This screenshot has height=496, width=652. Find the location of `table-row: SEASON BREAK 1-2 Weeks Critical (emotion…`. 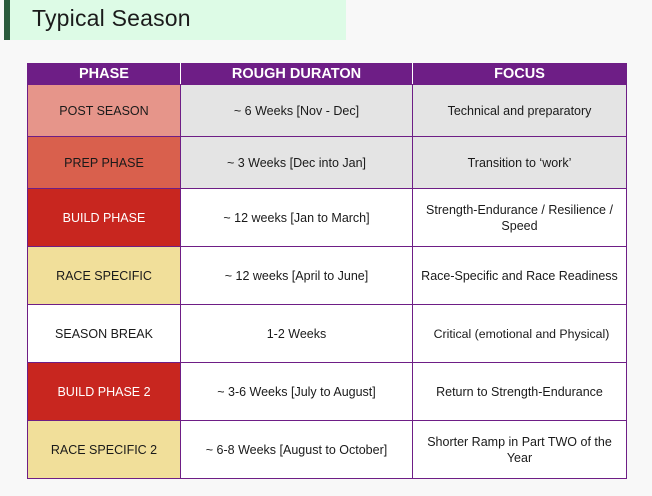

table-row: SEASON BREAK 1-2 Weeks Critical (emotion… is located at coordinates (327, 333).